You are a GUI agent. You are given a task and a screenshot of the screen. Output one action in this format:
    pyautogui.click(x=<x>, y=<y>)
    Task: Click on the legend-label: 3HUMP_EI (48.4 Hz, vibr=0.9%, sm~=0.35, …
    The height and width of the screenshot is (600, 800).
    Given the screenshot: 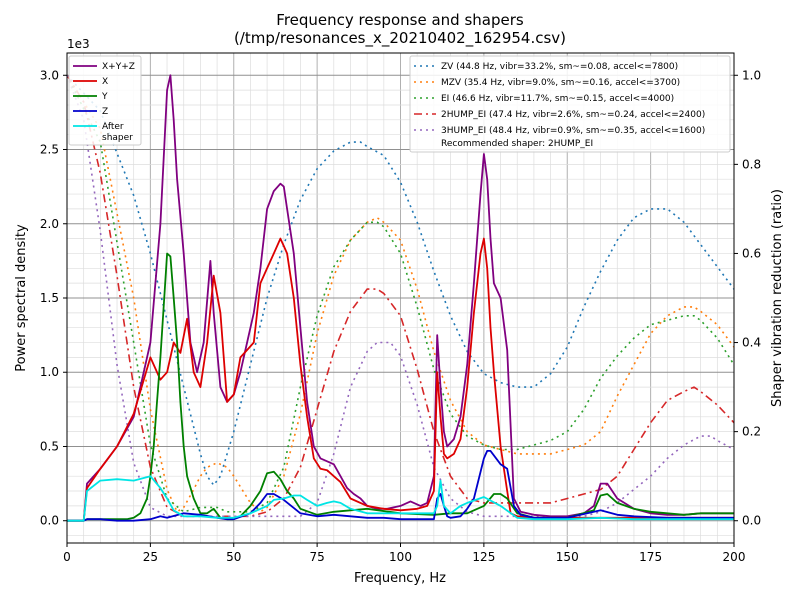 What is the action you would take?
    pyautogui.click(x=573, y=131)
    